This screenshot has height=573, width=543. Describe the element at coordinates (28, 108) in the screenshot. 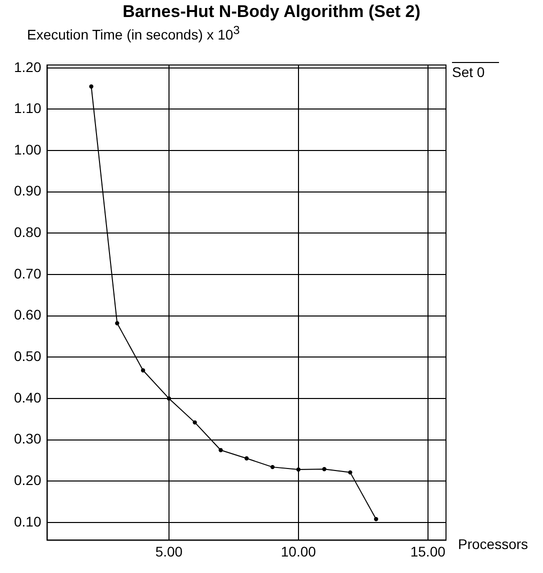

I see `y-tick-label: 1.10` at that location.